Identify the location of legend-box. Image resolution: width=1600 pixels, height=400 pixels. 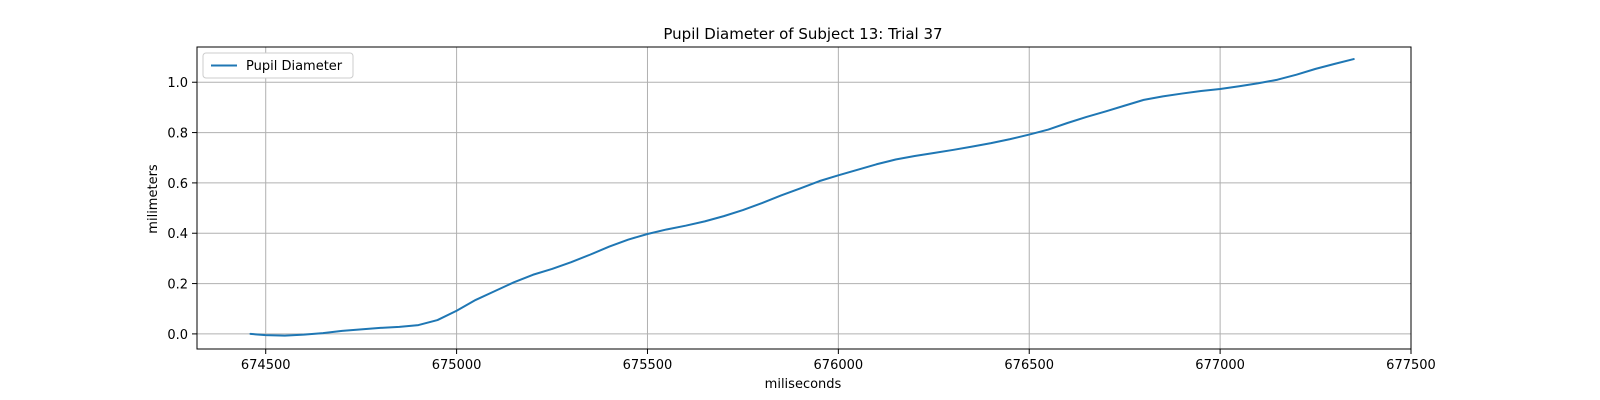
(278, 65).